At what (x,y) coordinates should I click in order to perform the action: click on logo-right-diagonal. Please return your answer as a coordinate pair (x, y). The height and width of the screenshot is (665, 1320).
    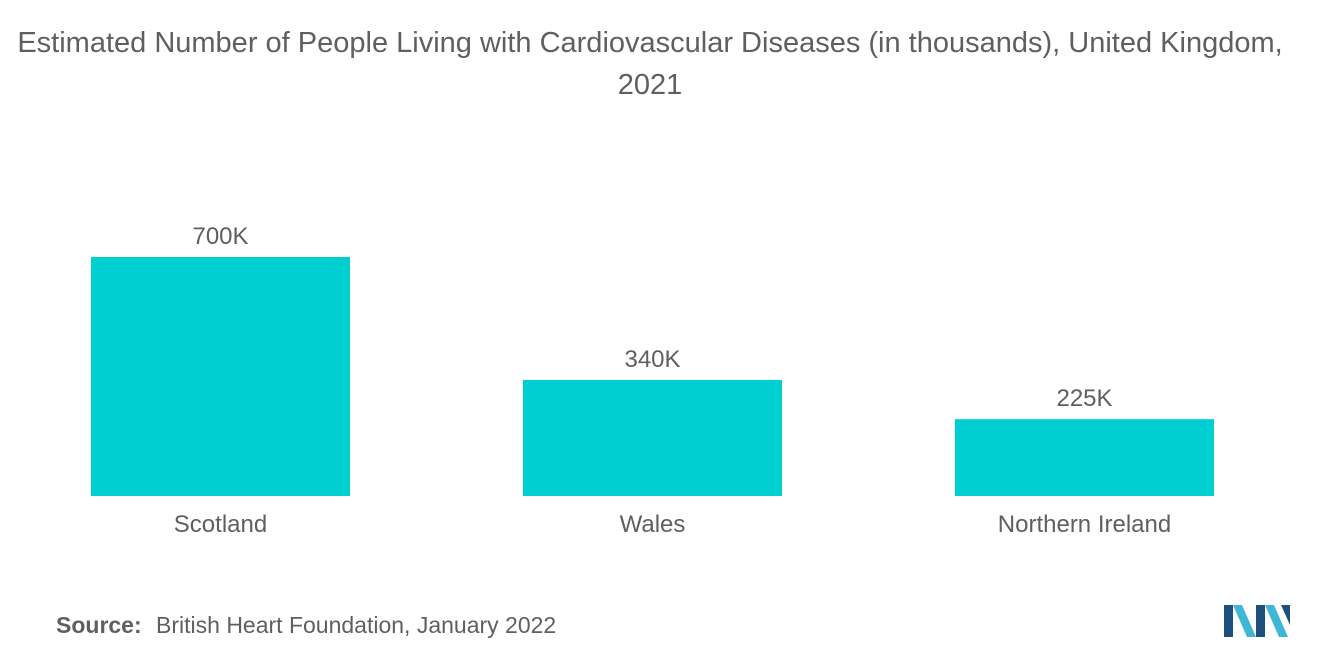
    Looking at the image, I should click on (1276, 621).